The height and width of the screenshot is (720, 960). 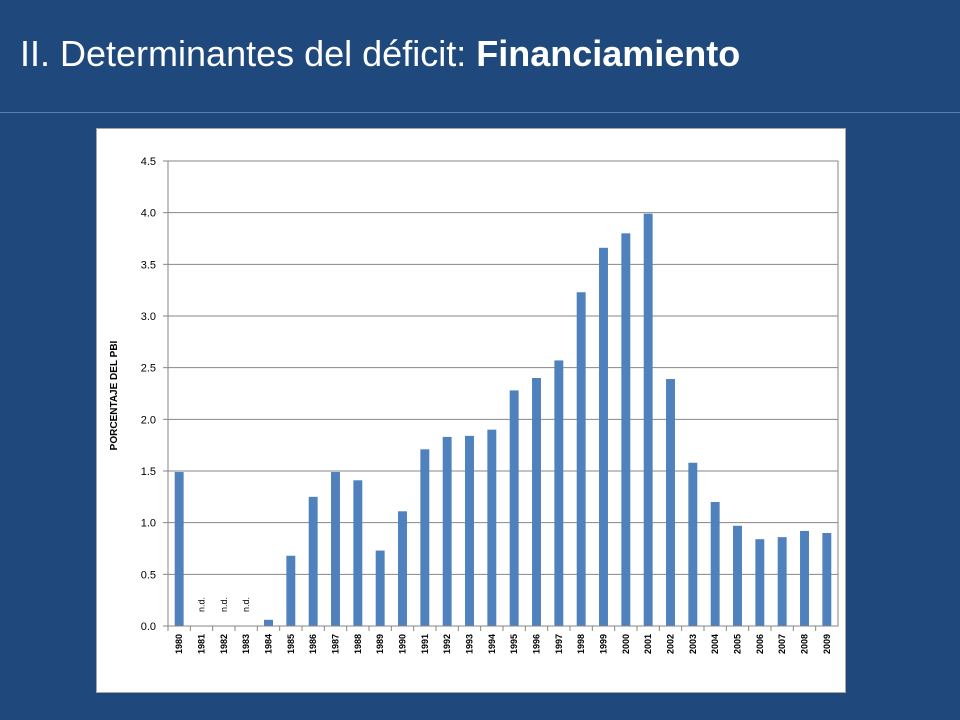 I want to click on bar-1989, so click(x=380, y=588).